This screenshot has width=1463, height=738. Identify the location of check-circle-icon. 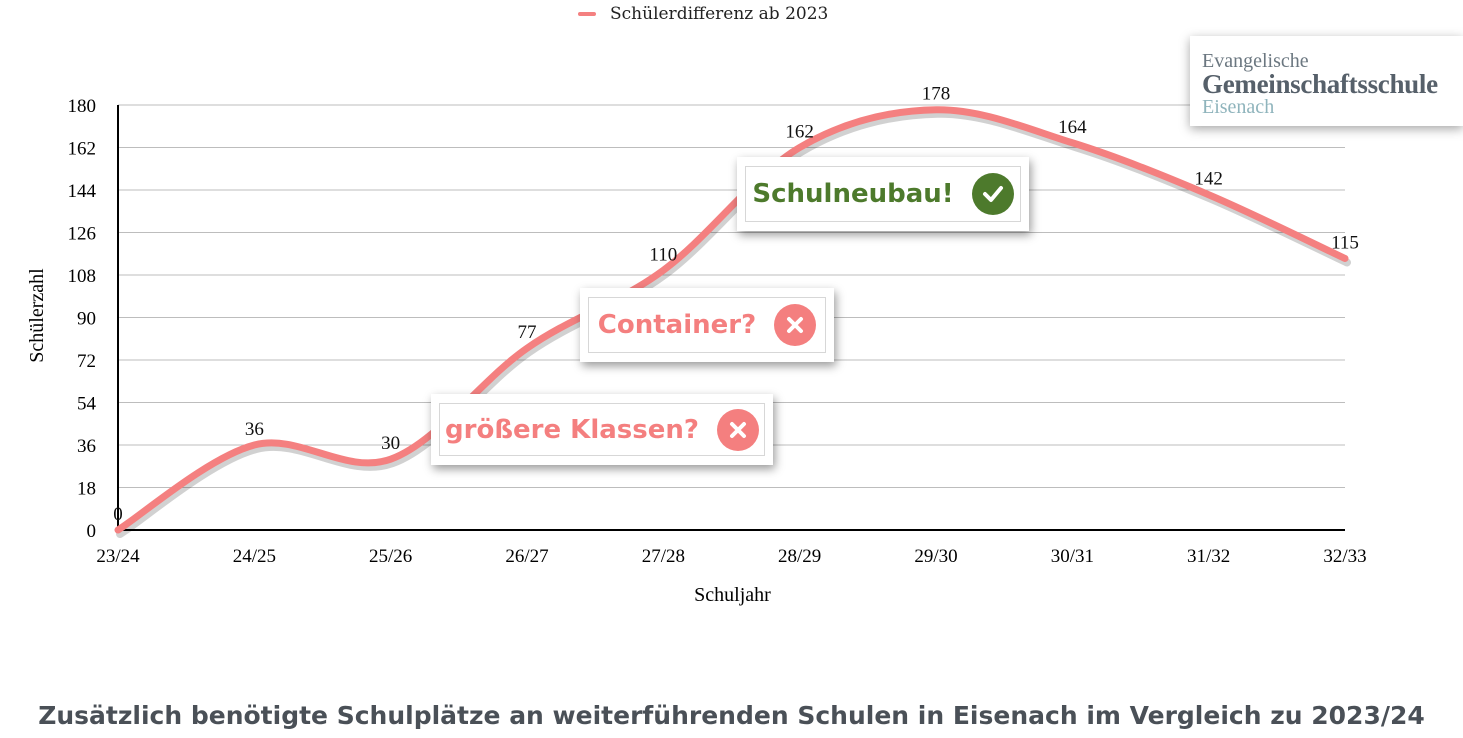
(992, 194).